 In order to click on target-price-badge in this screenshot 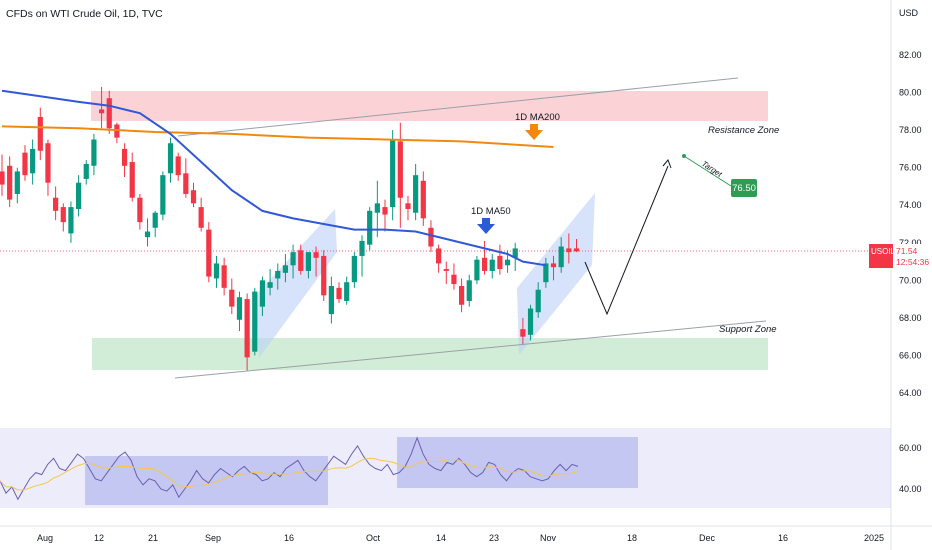, I will do `click(744, 188)`.